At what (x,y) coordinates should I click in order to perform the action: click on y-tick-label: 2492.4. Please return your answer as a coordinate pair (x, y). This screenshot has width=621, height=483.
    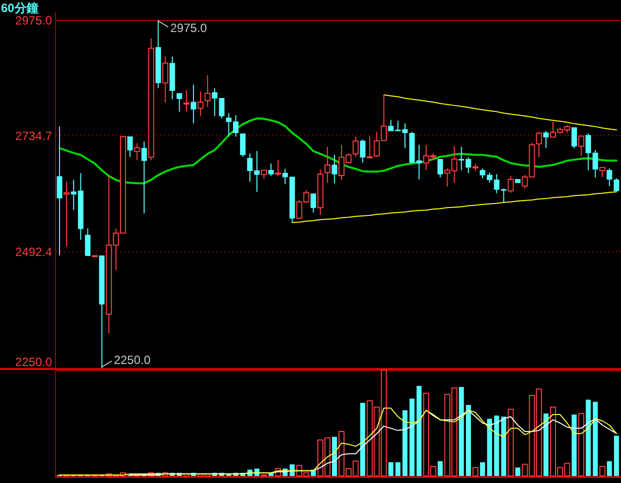
    Looking at the image, I should click on (33, 252).